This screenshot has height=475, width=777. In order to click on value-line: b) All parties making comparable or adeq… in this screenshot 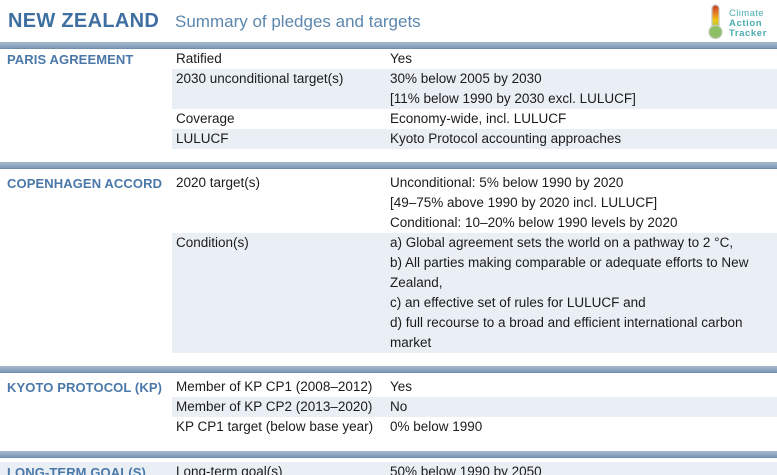, I will do `click(569, 272)`.